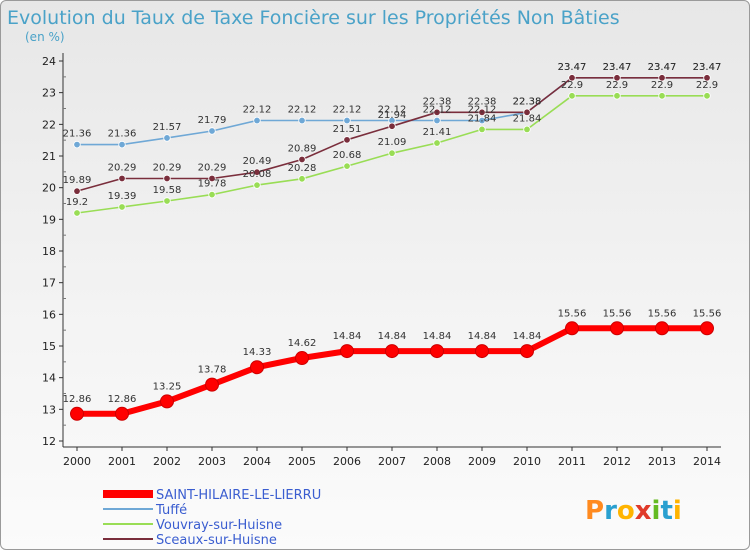 This screenshot has height=550, width=750. What do you see at coordinates (49, 93) in the screenshot?
I see `y-tick-label: 23` at bounding box center [49, 93].